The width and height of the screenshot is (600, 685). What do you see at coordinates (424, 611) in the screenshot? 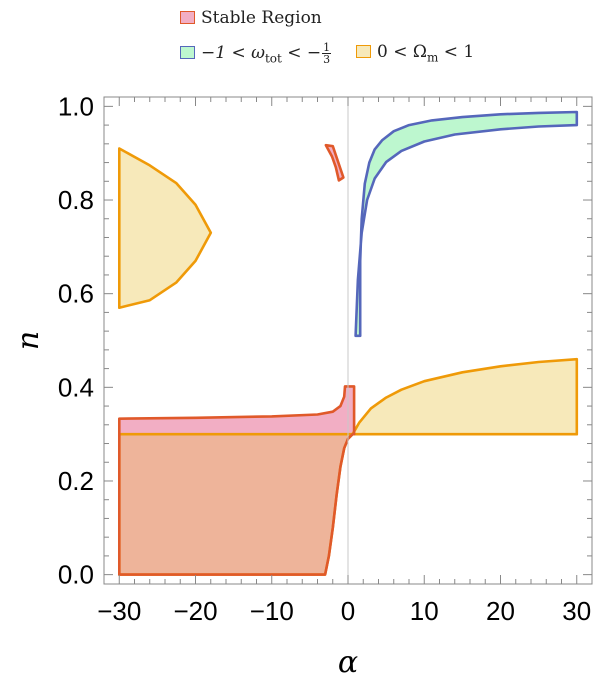
I see `x-tick-label: 10` at bounding box center [424, 611].